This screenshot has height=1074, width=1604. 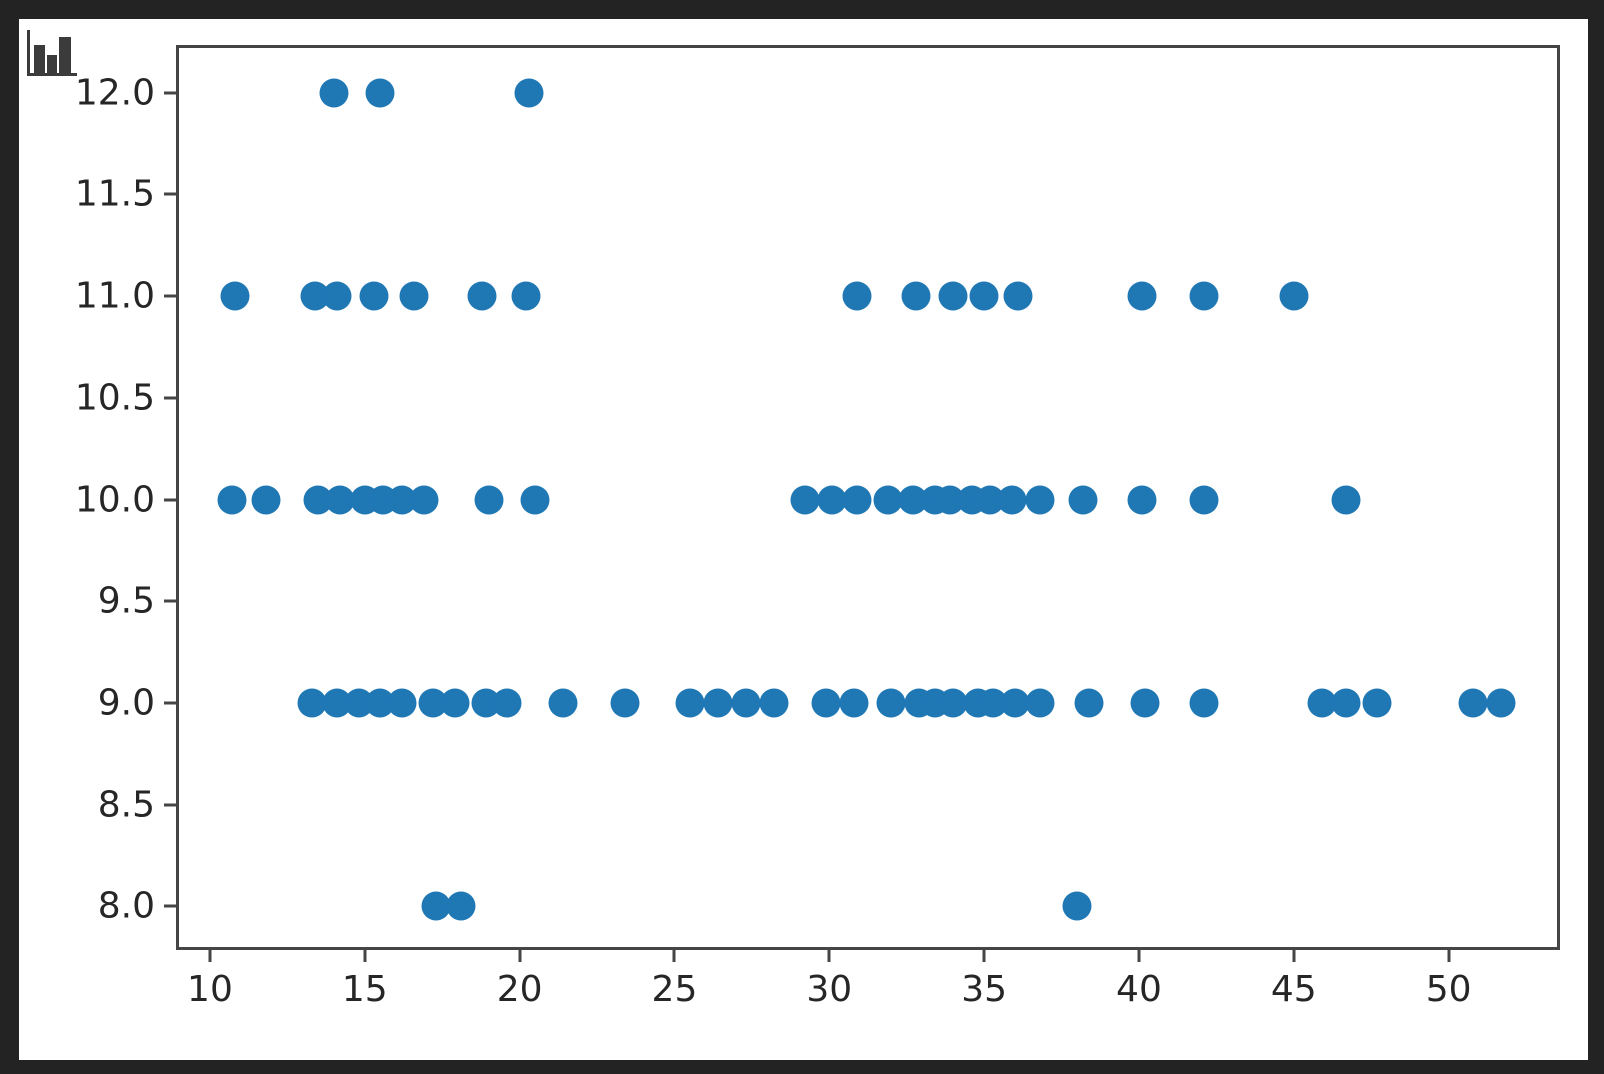 I want to click on y-tick-label: 11.0, so click(x=114, y=296).